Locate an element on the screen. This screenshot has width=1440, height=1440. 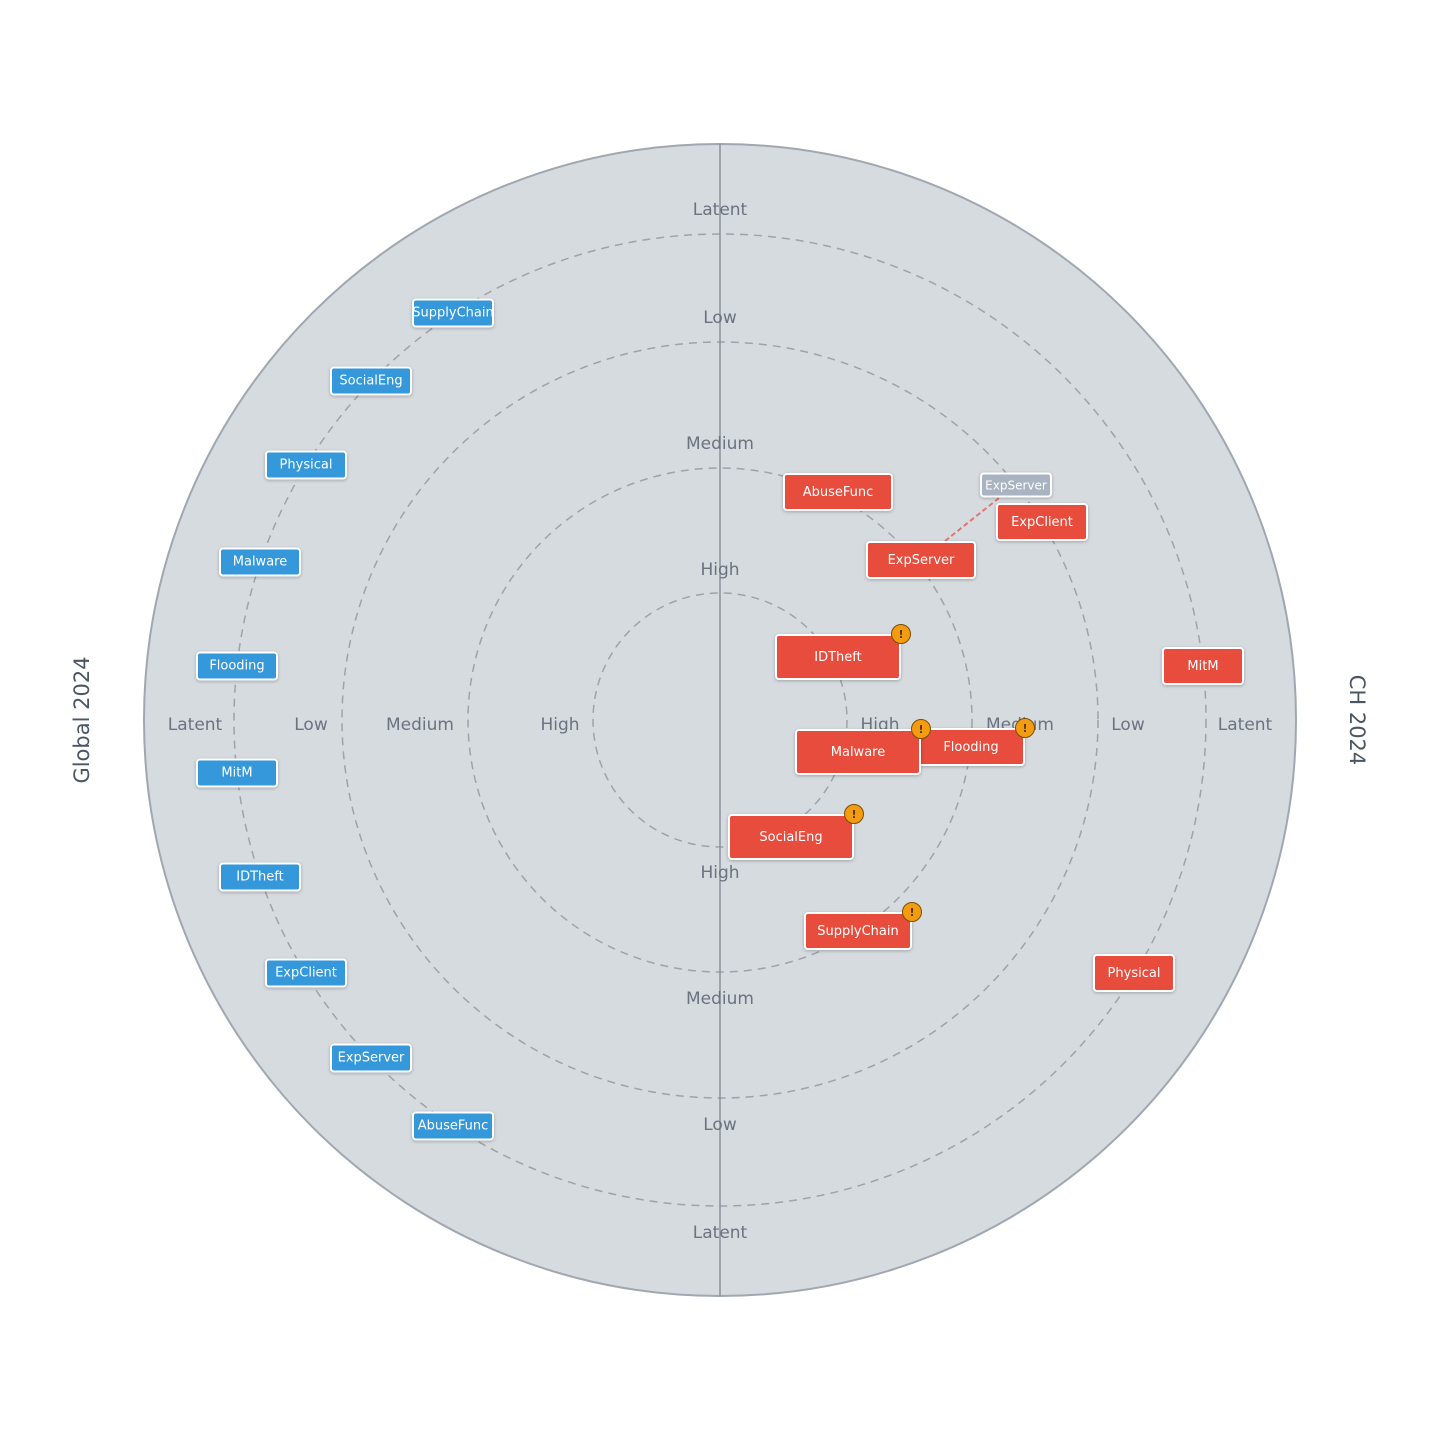
global-tag-expserver: ExpServer is located at coordinates (371, 1058).